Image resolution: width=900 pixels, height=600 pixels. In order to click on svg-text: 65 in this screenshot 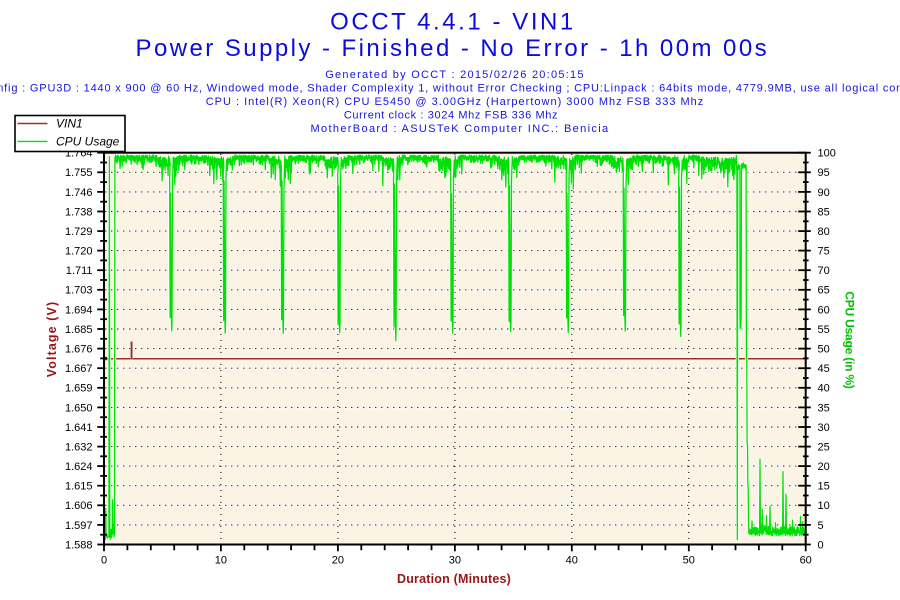, I will do `click(824, 291)`.